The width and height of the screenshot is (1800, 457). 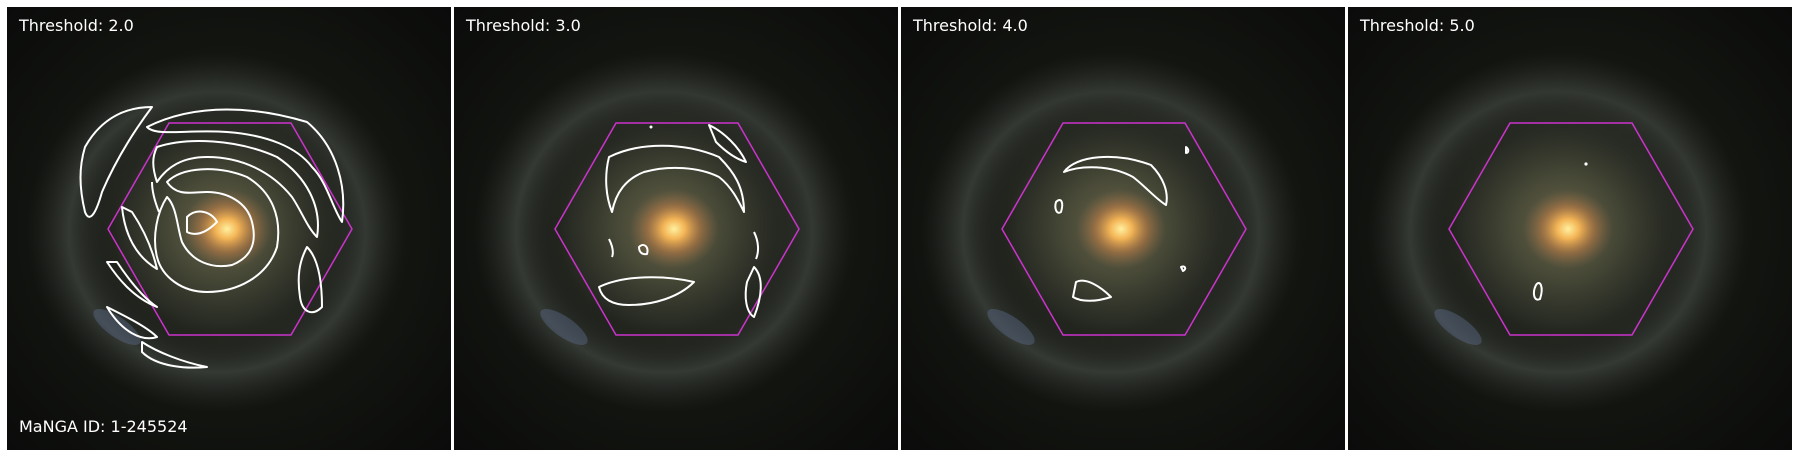 What do you see at coordinates (1417, 25) in the screenshot?
I see `threshold-label: Threshold: 5.0` at bounding box center [1417, 25].